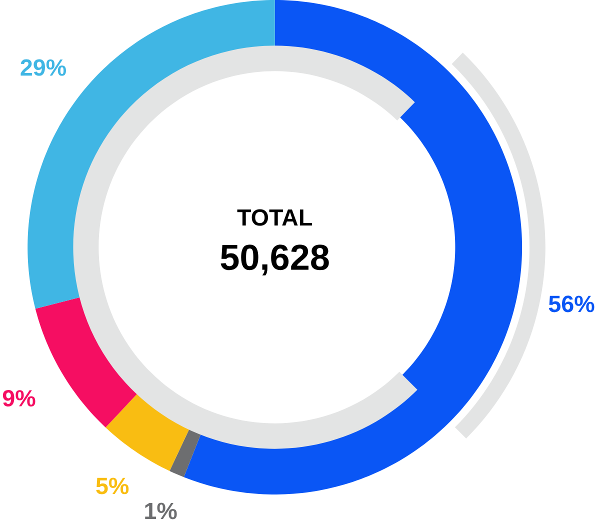 The width and height of the screenshot is (597, 521). What do you see at coordinates (43, 67) in the screenshot?
I see `data-label: 29%` at bounding box center [43, 67].